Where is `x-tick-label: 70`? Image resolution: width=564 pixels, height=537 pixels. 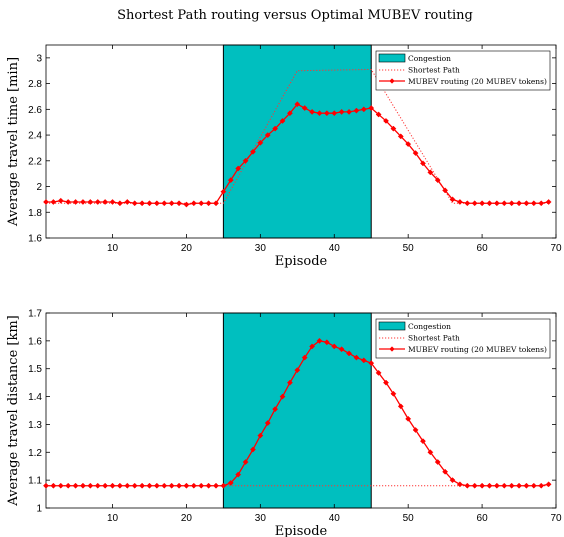
x-tick-label: 70 is located at coordinates (556, 518).